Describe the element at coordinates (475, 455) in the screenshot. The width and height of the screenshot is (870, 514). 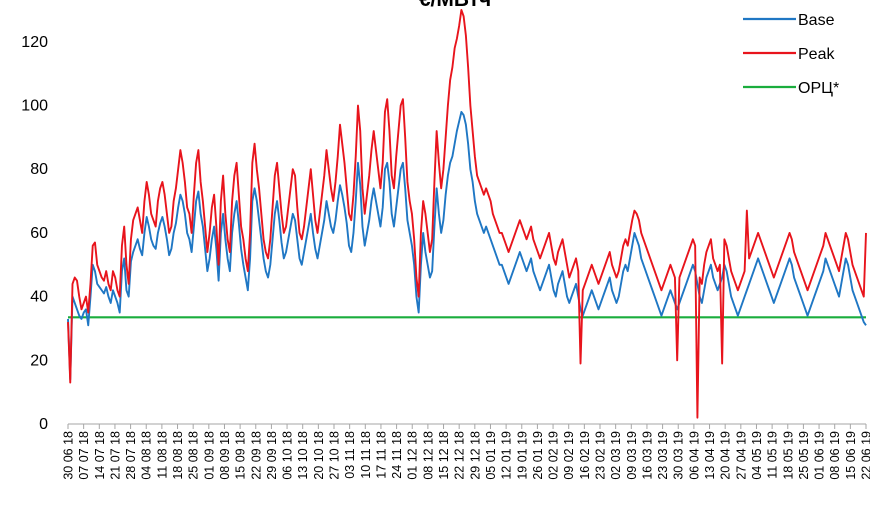
I see `x-tick-label: 29 12 18` at that location.